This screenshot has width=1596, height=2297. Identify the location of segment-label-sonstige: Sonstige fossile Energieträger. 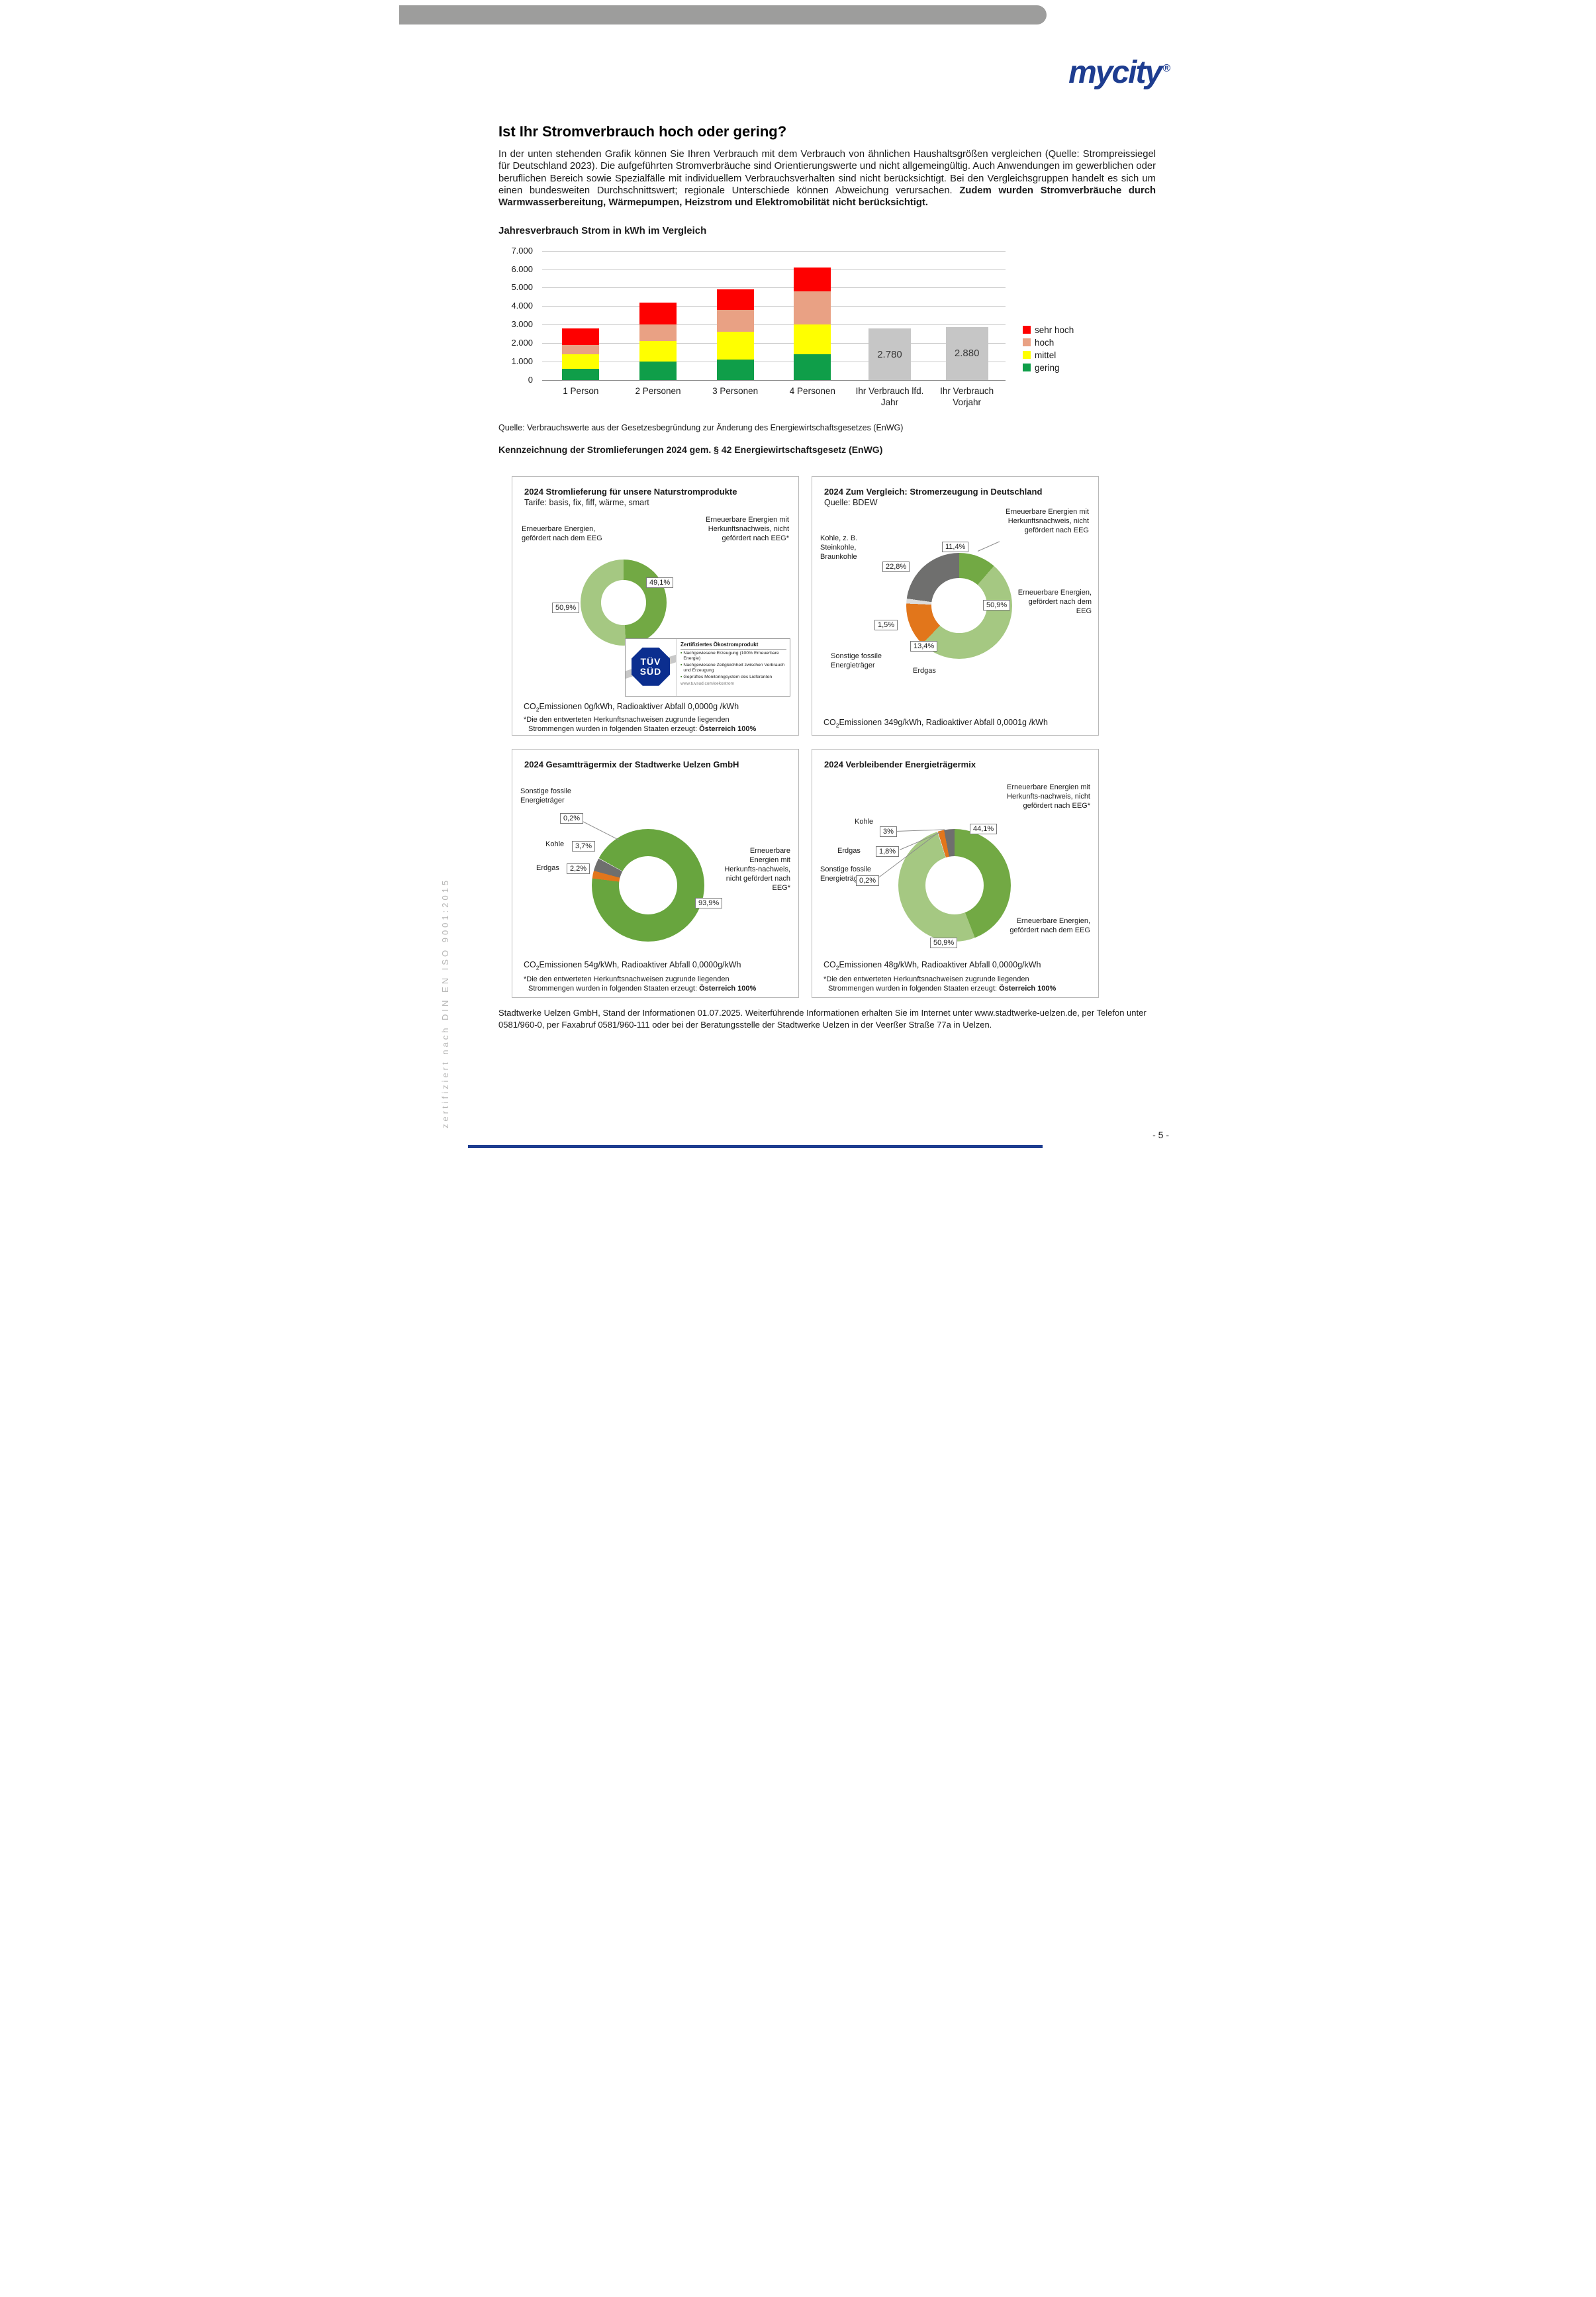
(857, 660).